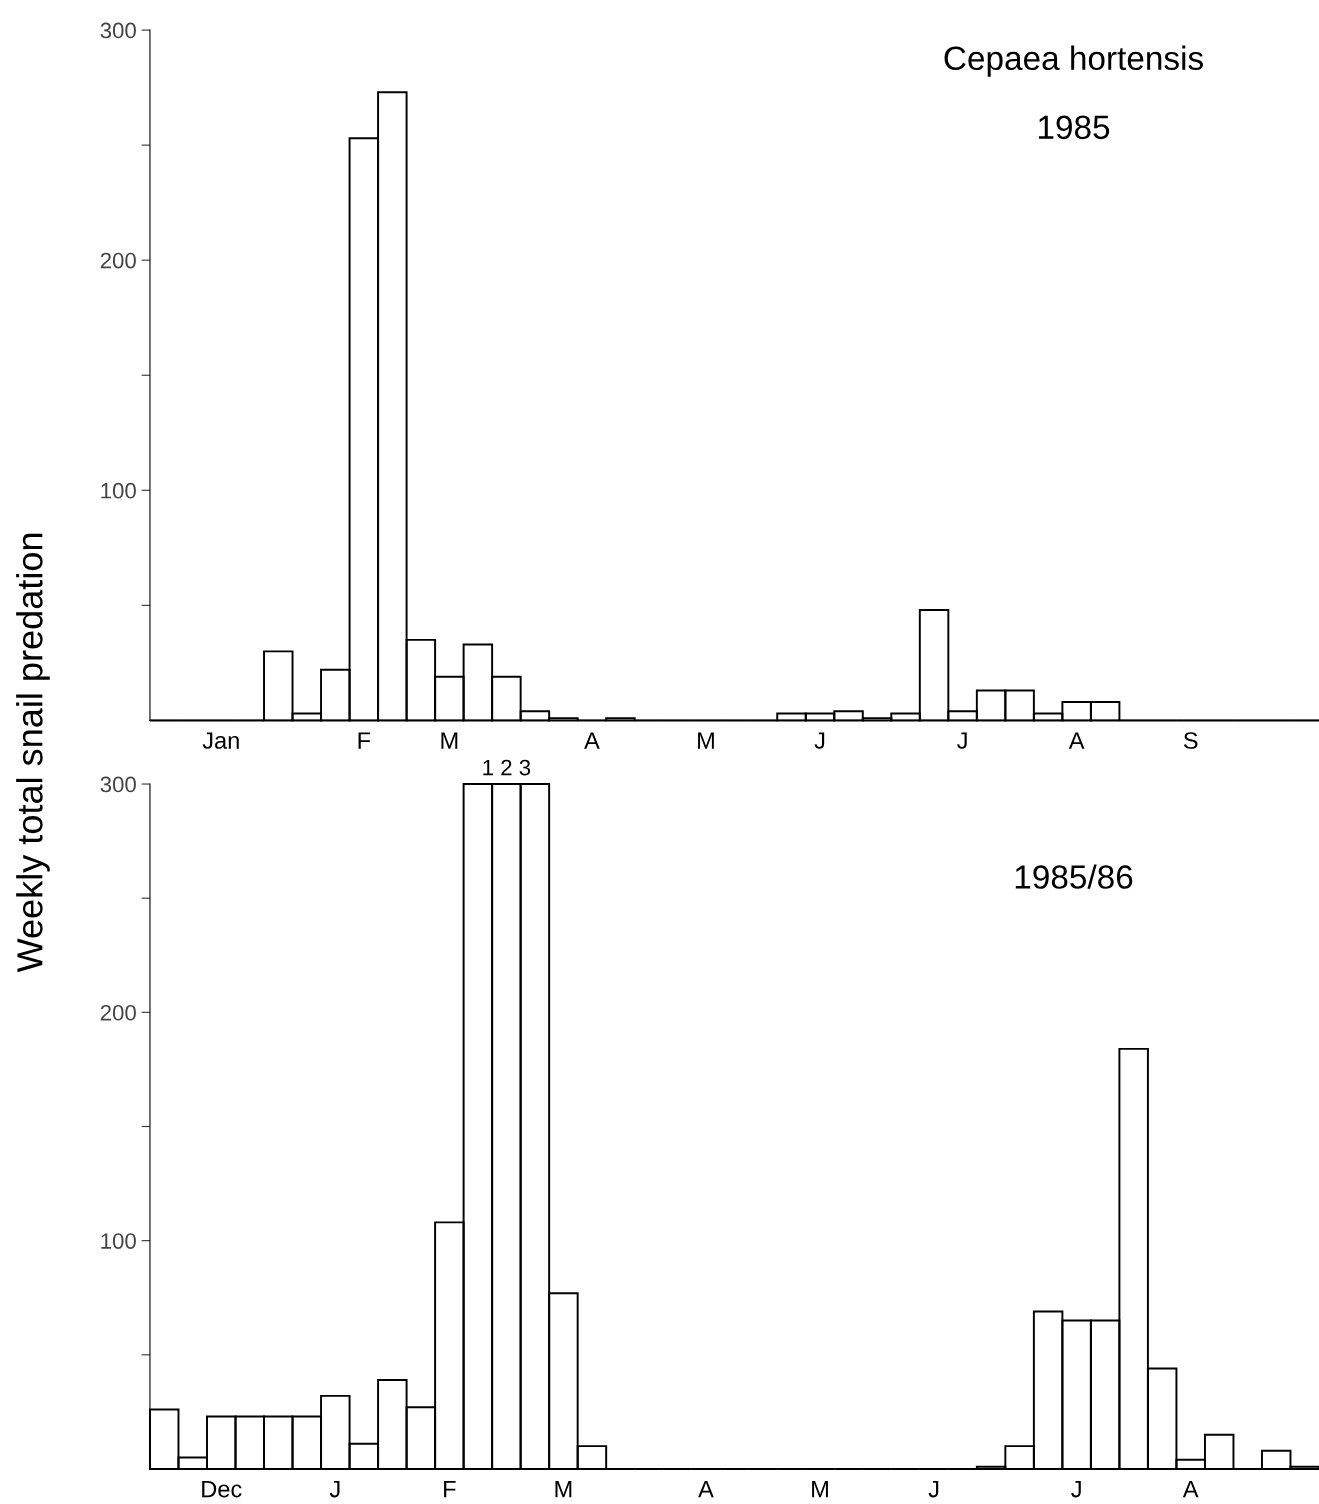 Image resolution: width=1319 pixels, height=1504 pixels. I want to click on y-axis-title: Weekly total snail predation, so click(33, 753).